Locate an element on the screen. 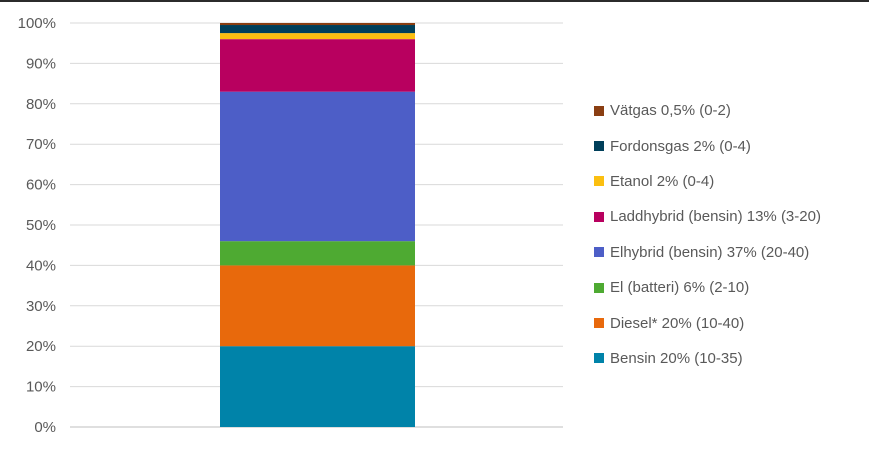 The image size is (869, 450). legend-item: Vätgas 0,5% (0-2) is located at coordinates (729, 110).